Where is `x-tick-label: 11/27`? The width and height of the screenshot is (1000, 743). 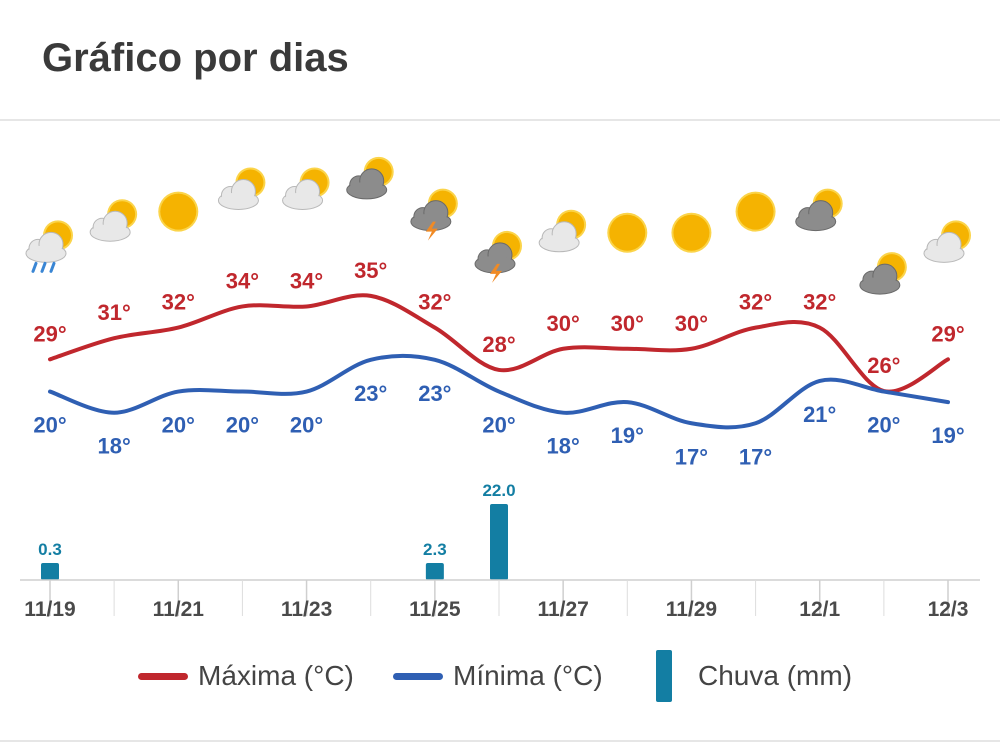 x-tick-label: 11/27 is located at coordinates (562, 609).